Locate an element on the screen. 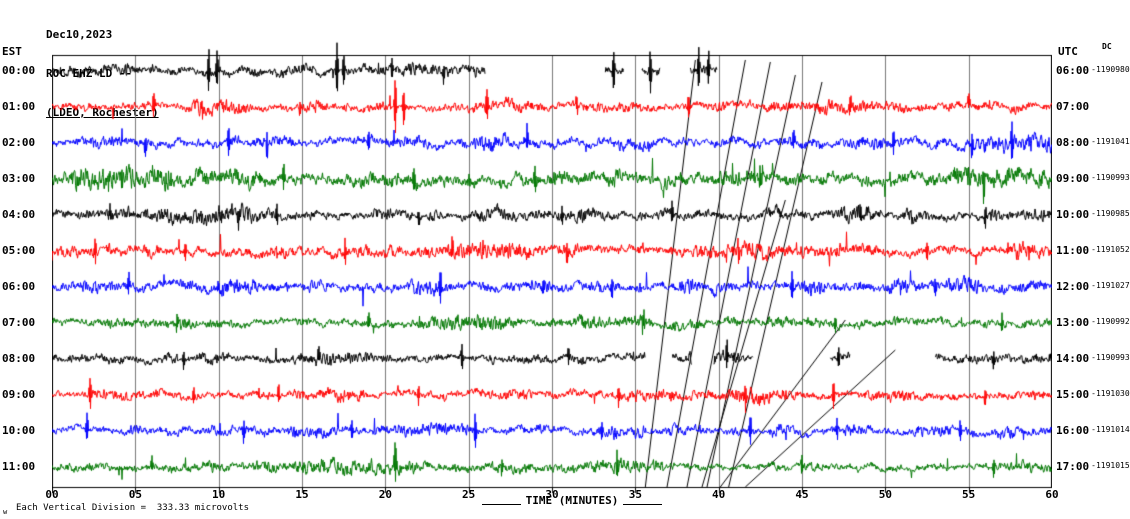 The width and height of the screenshot is (1130, 519). x-tick-label: 60 is located at coordinates (1052, 494).